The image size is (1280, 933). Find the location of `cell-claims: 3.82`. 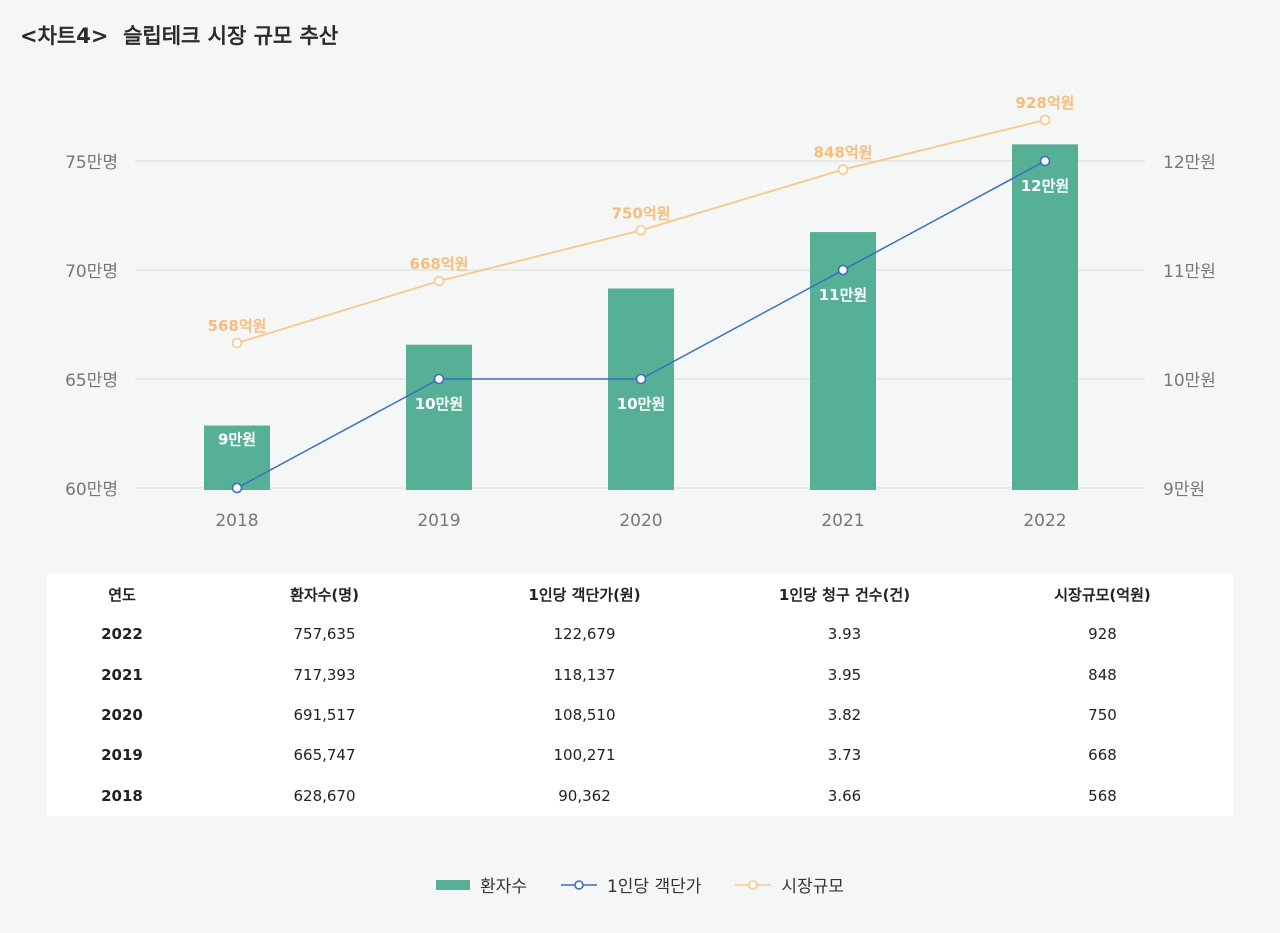

cell-claims: 3.82 is located at coordinates (844, 714).